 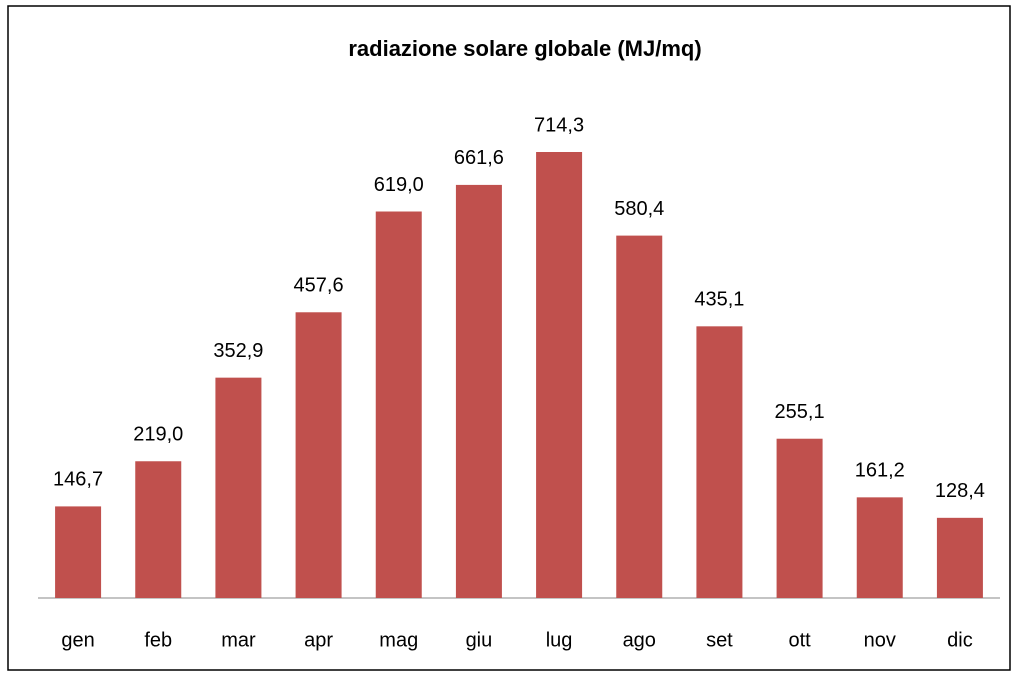 What do you see at coordinates (399, 185) in the screenshot?
I see `data-label: 619,0` at bounding box center [399, 185].